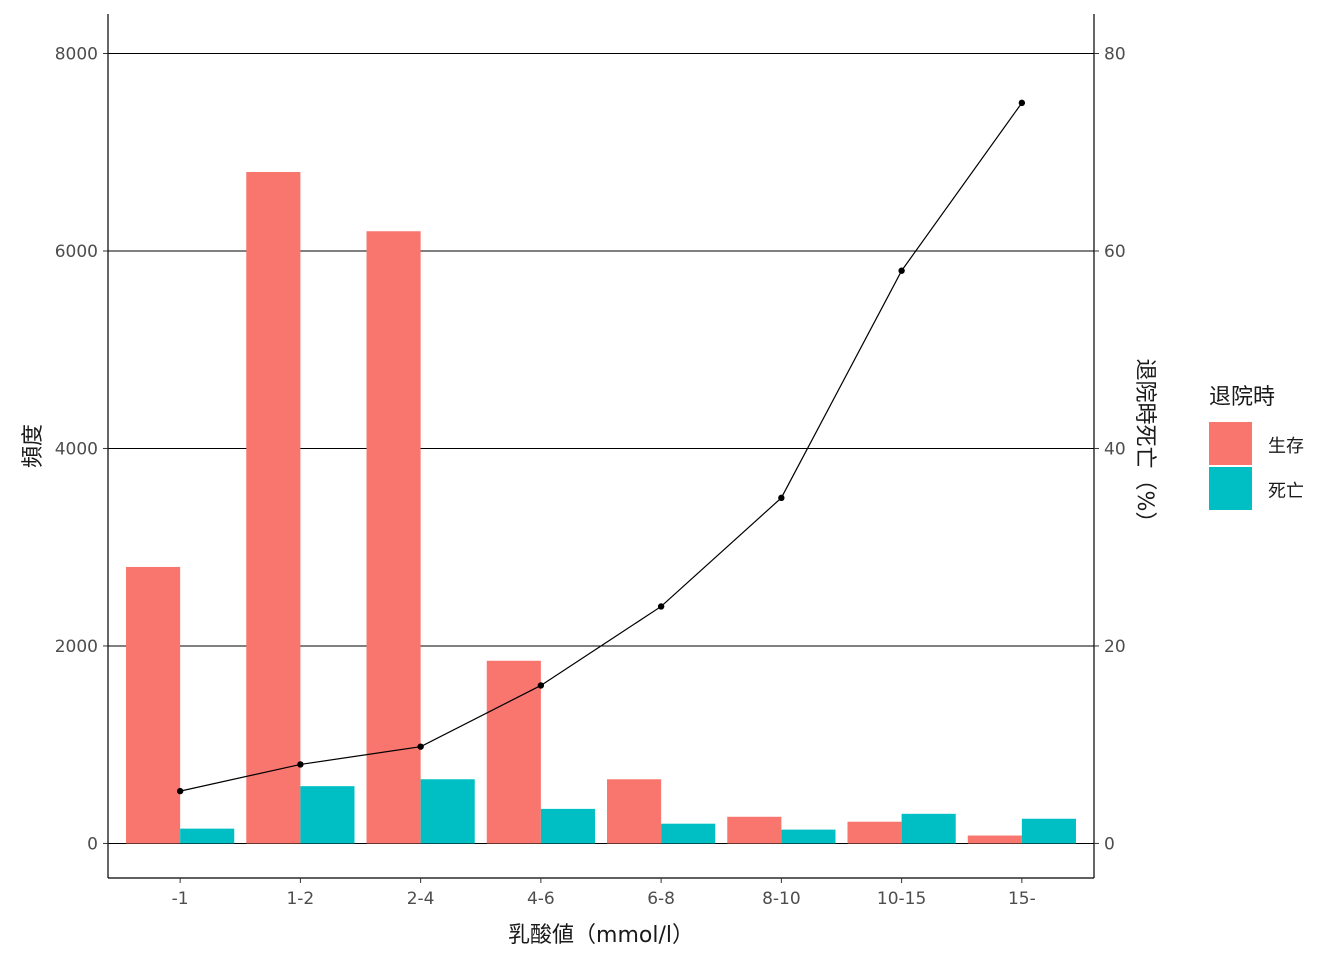 The width and height of the screenshot is (1344, 960). I want to click on y2-tick-label: 20, so click(1115, 647).